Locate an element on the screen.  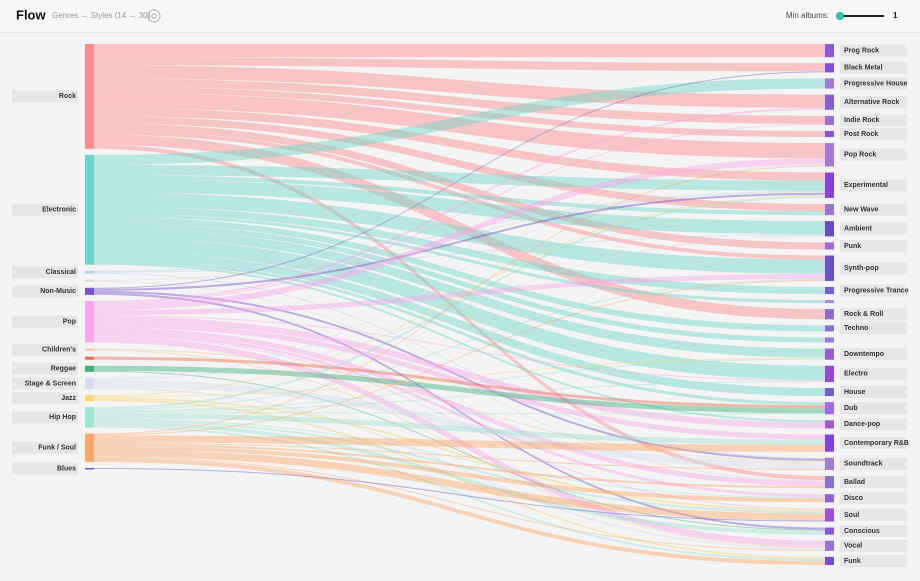
target-label: Progressive House is located at coordinates (876, 83).